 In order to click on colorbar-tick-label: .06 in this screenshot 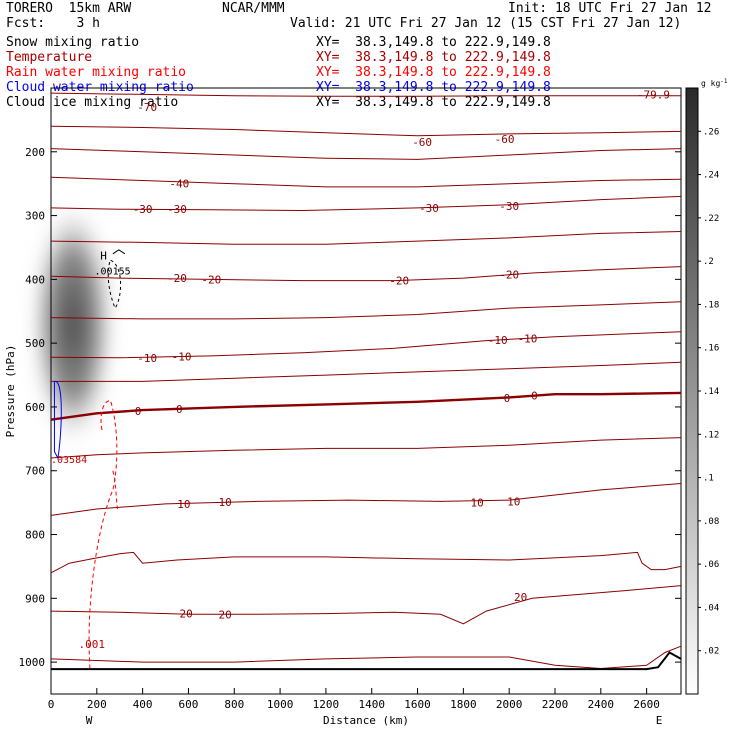, I will do `click(711, 565)`.